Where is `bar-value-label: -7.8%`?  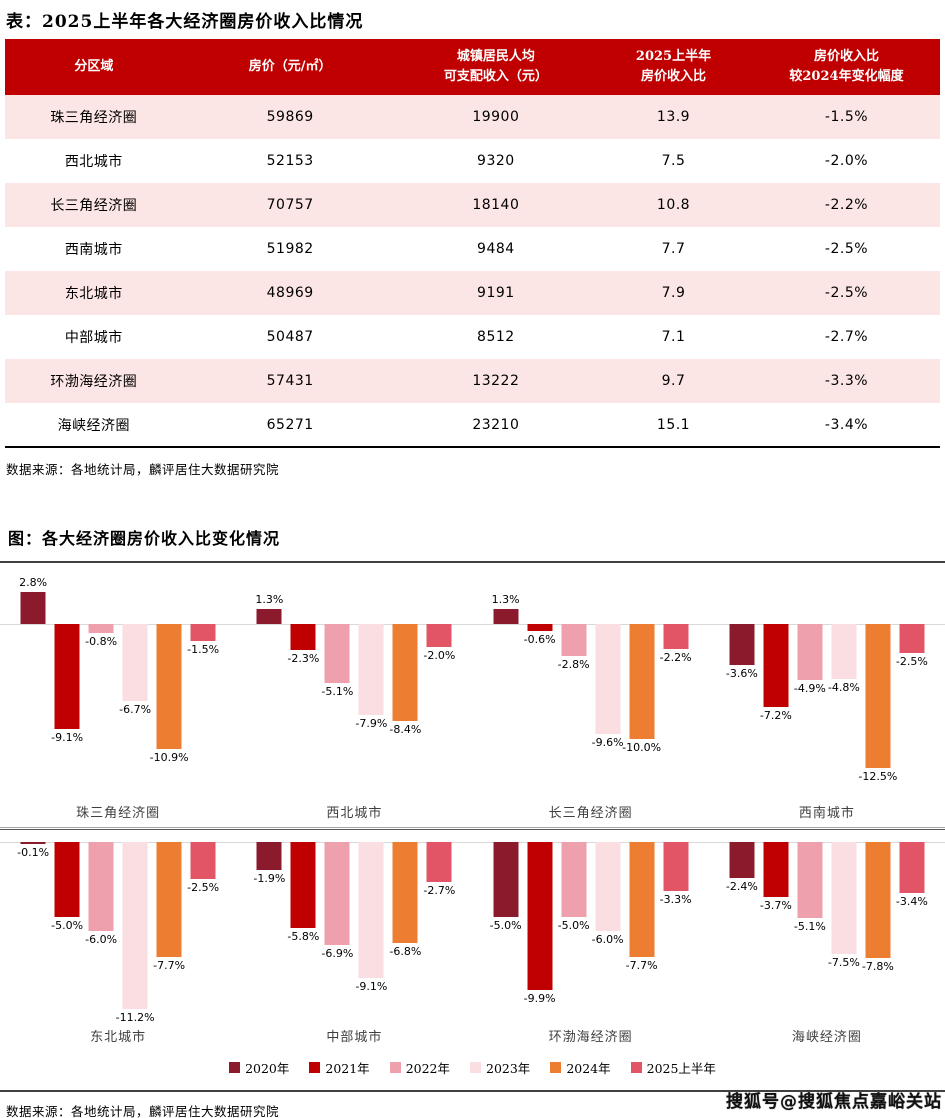
bar-value-label: -7.8% is located at coordinates (877, 967).